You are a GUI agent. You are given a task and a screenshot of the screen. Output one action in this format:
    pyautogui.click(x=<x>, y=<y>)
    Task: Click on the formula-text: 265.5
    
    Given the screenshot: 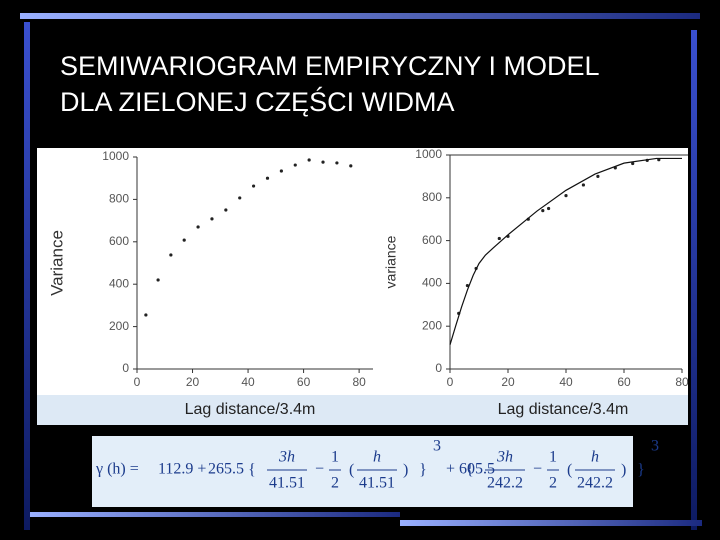 What is the action you would take?
    pyautogui.click(x=226, y=469)
    